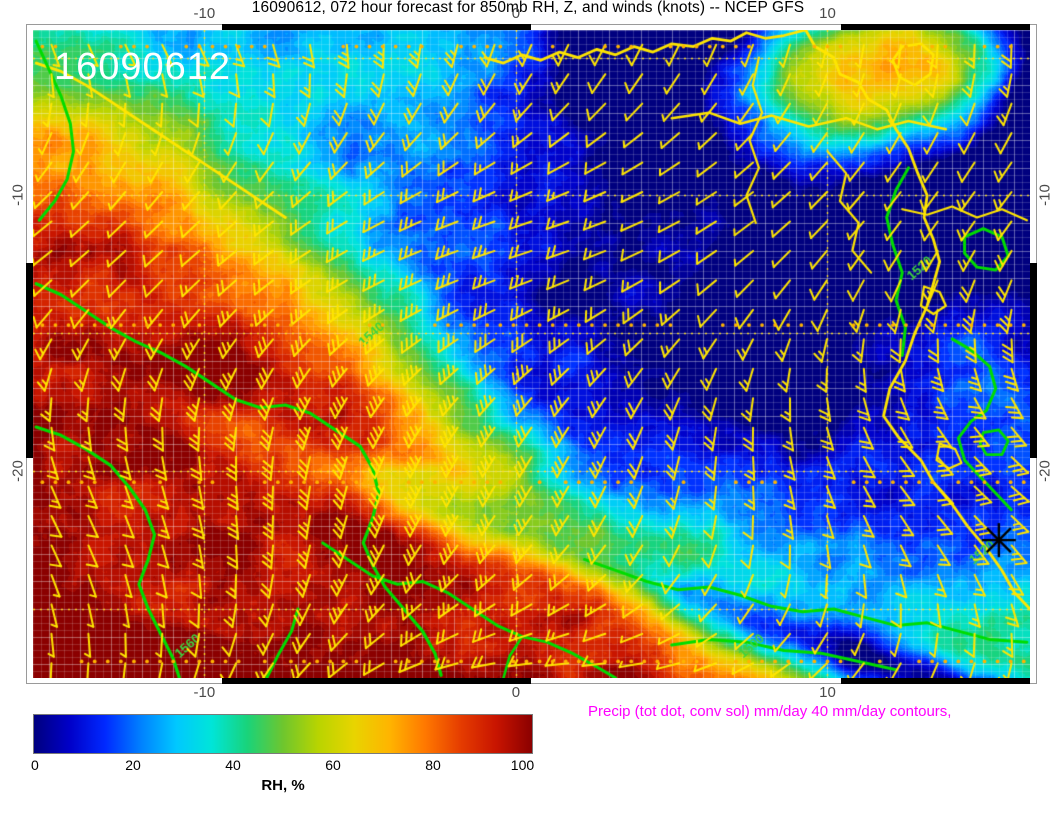 The height and width of the screenshot is (816, 1056). I want to click on date-stamp-overlay: 16090612, so click(143, 67).